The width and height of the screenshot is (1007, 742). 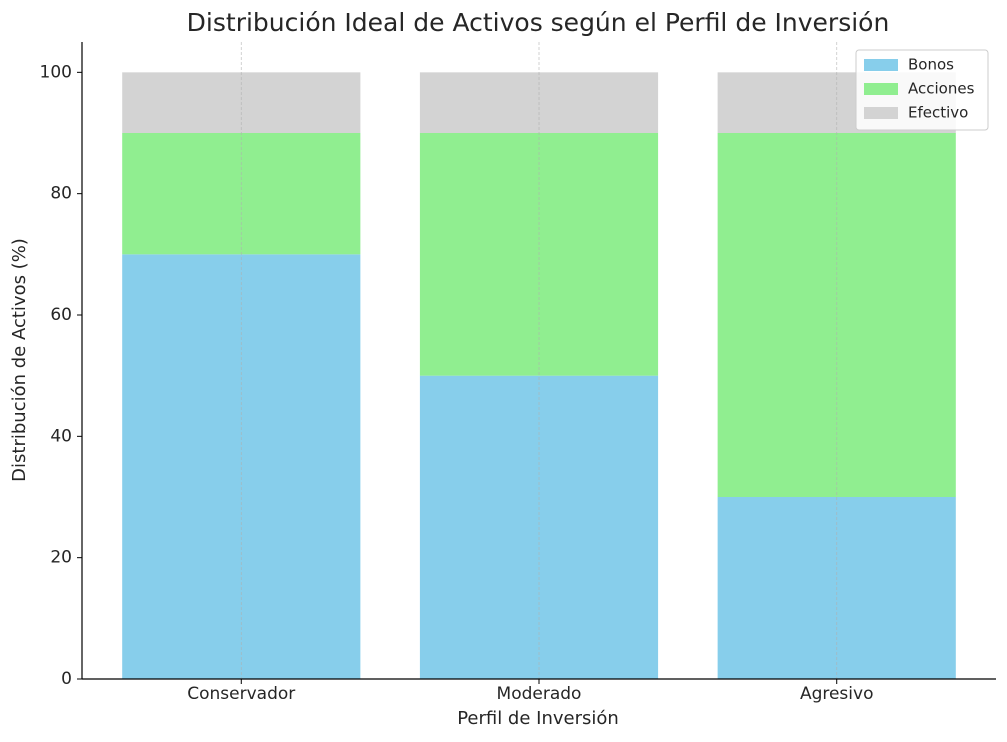 I want to click on x-tick-label: Agresivo, so click(x=837, y=694).